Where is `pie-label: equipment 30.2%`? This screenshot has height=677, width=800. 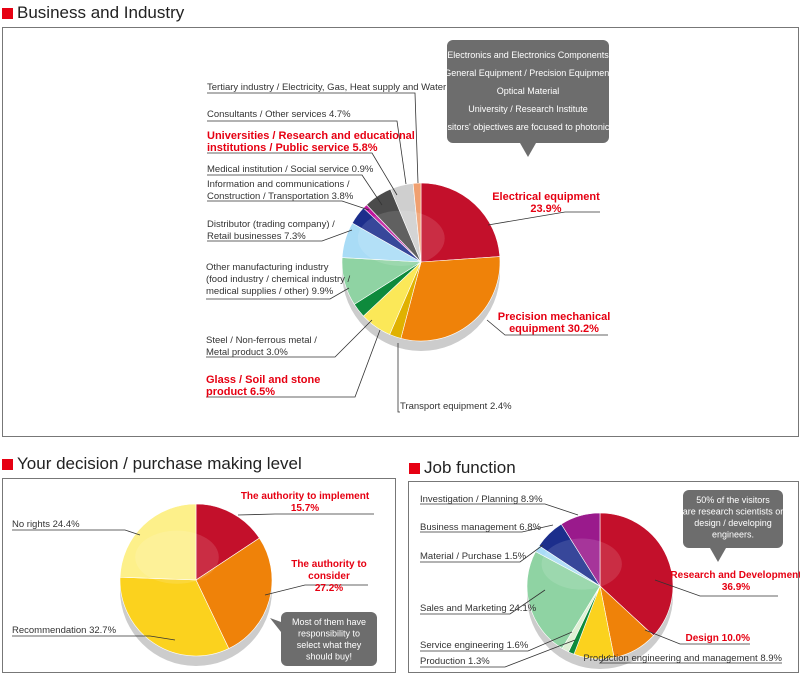 pie-label: equipment 30.2% is located at coordinates (554, 329).